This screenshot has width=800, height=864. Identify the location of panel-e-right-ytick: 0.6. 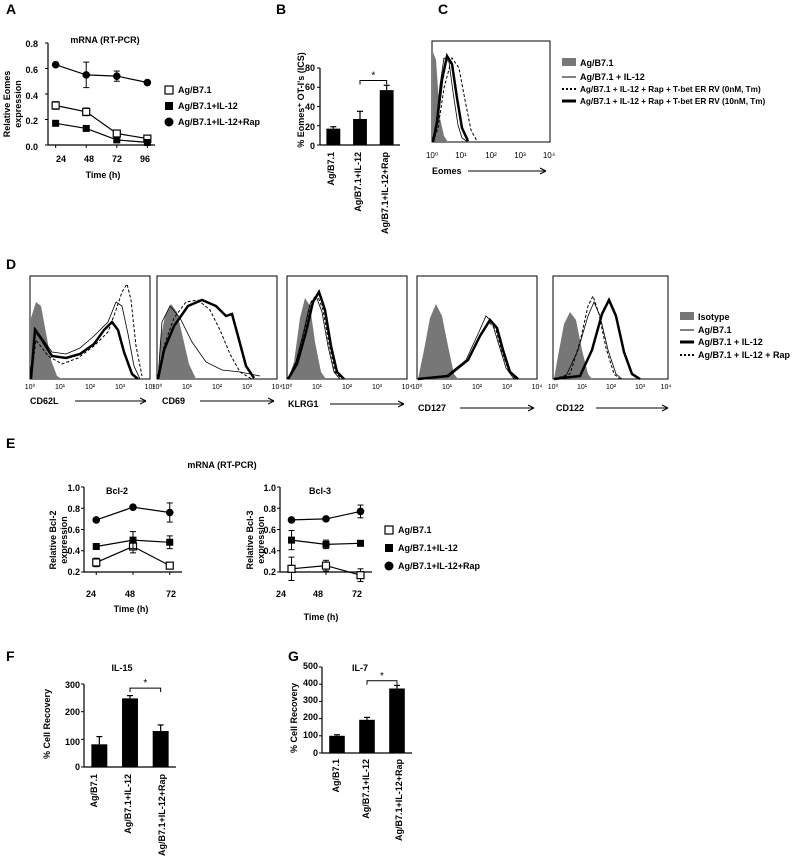
(269, 530).